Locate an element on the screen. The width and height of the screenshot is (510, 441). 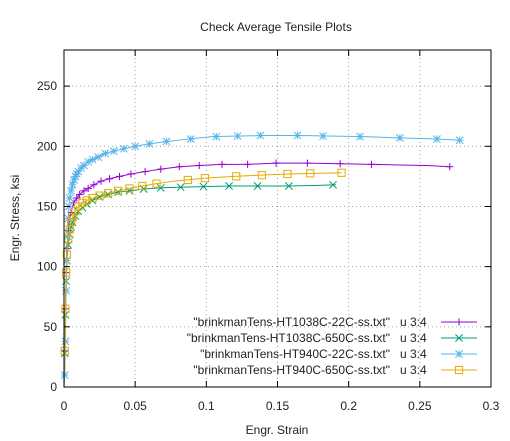
legend-entry: "brinkmanTens-HT940C-22C-ss.txt" u 3:4 is located at coordinates (338, 354).